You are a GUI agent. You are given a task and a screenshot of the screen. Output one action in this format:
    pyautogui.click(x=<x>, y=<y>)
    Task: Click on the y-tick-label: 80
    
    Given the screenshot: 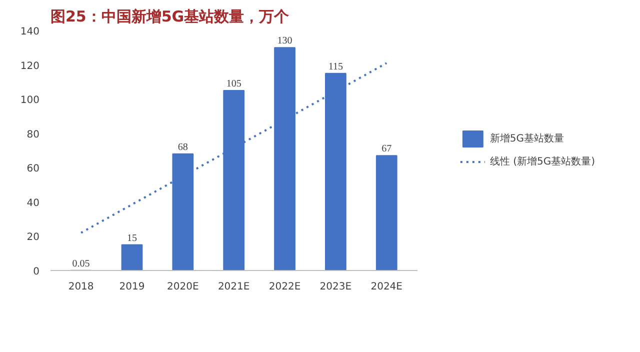 What is the action you would take?
    pyautogui.click(x=33, y=134)
    